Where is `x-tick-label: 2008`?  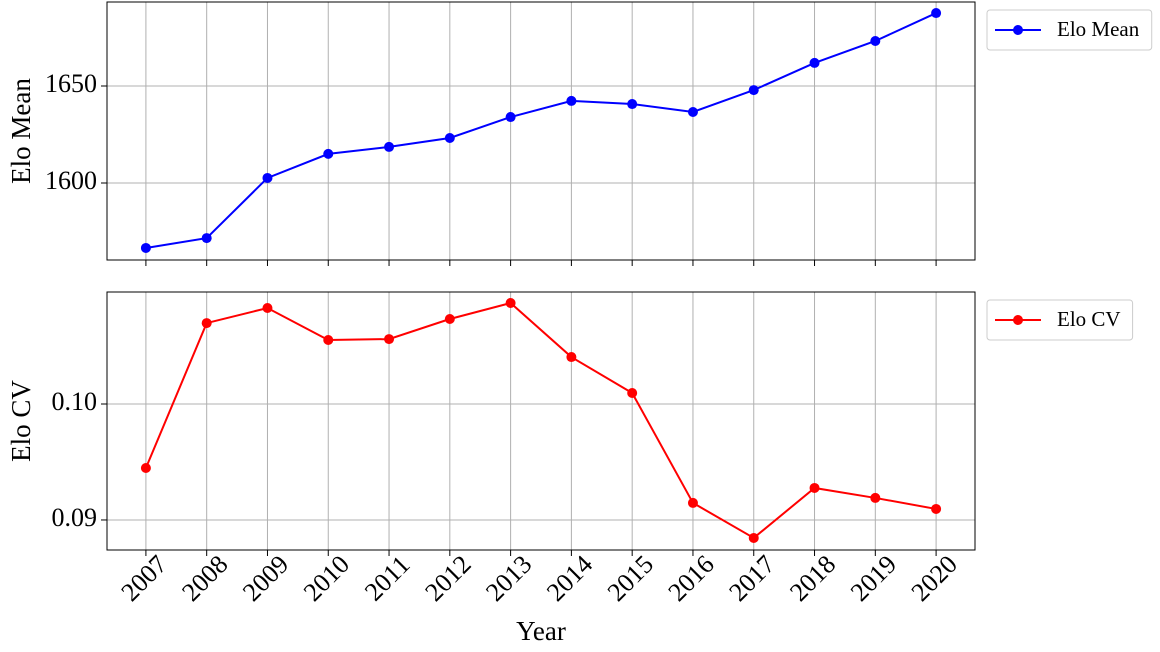
x-tick-label: 2008 is located at coordinates (204, 578).